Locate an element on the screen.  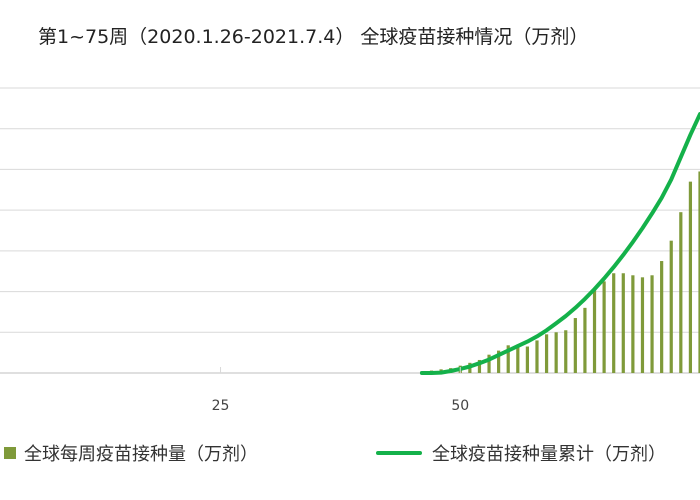
legend: 全球每周疫苗接种量（万剂） 全球疫苗接种量累计（万剂） is located at coordinates (350, 455).